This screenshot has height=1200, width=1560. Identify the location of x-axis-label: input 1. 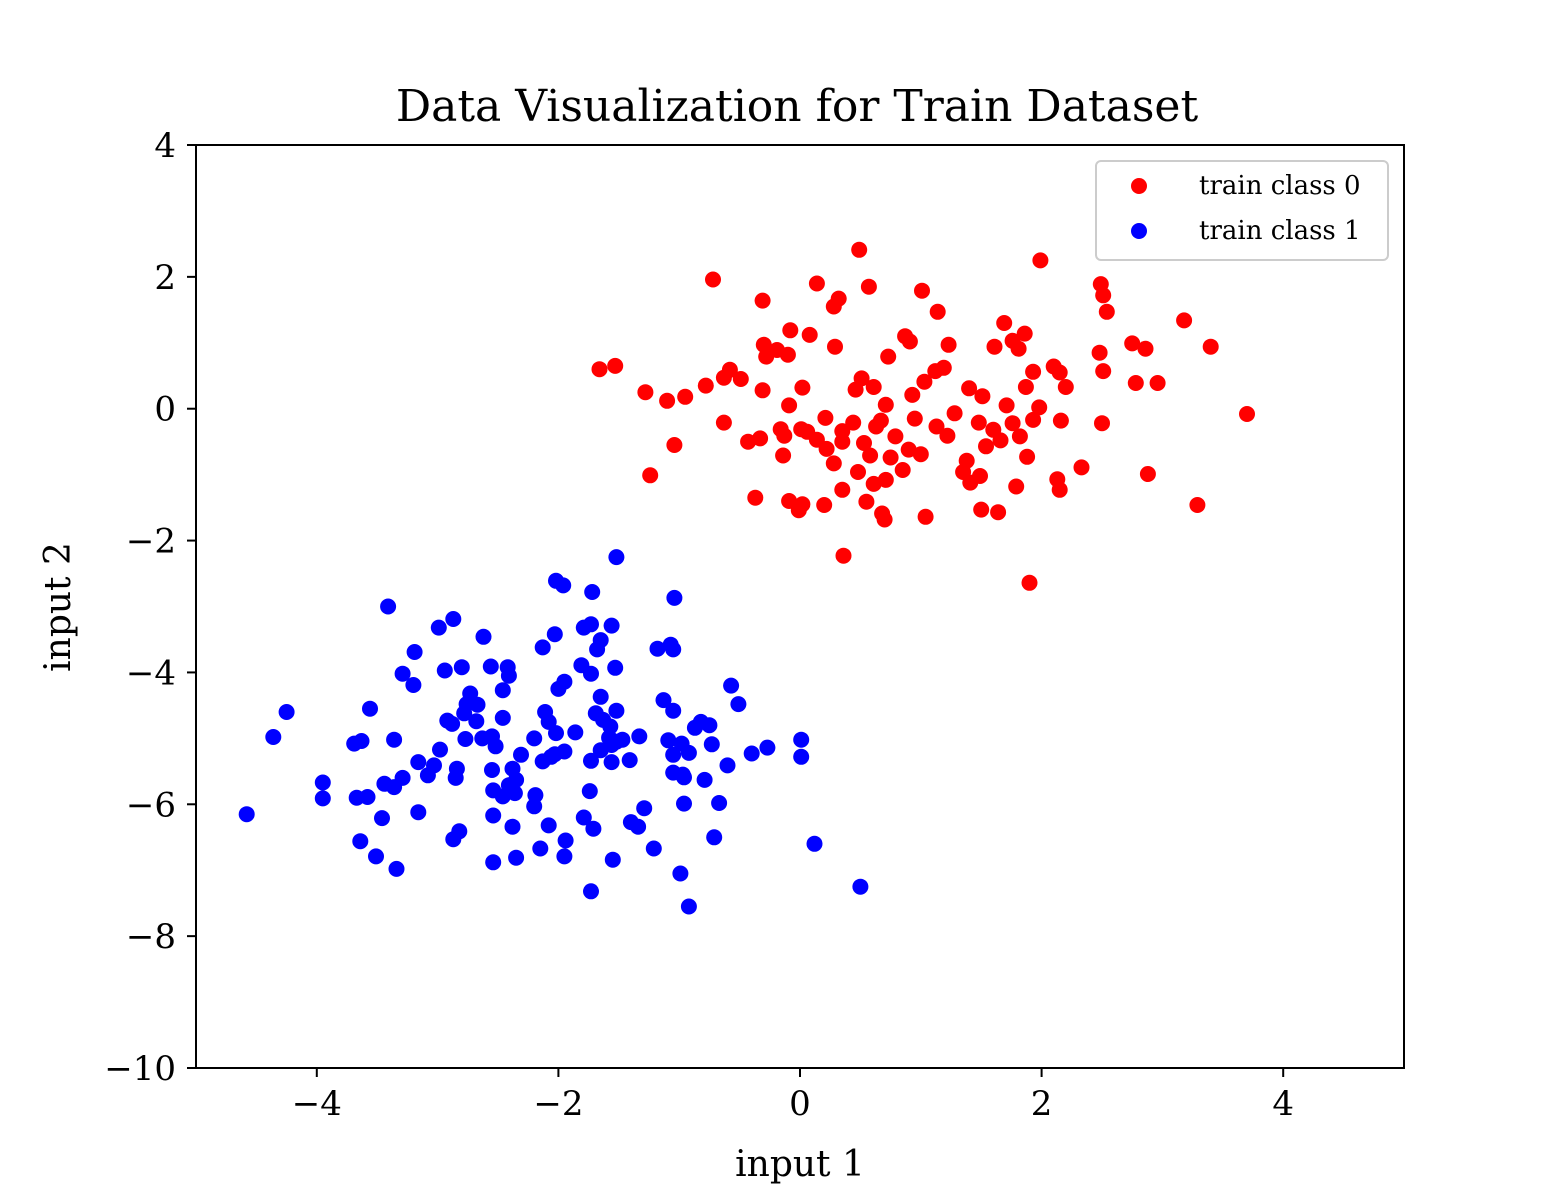
(800, 1164).